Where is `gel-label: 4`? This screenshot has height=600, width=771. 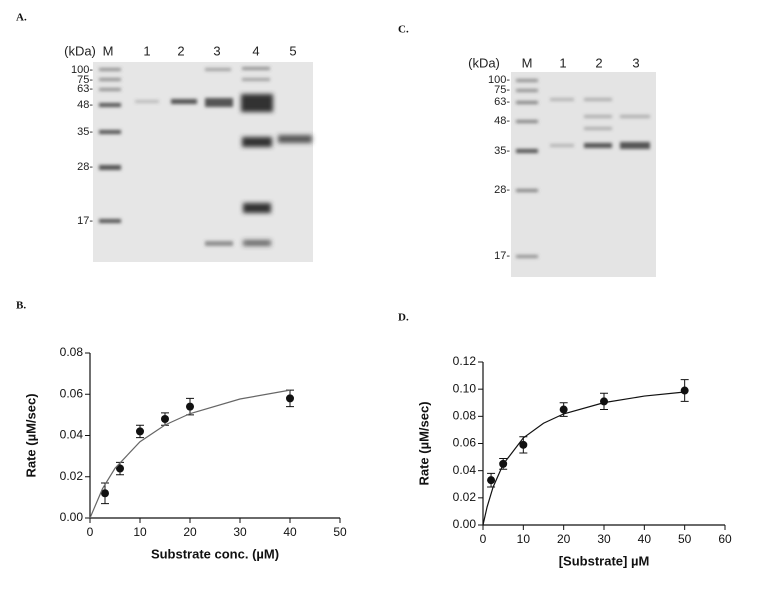
gel-label: 4 is located at coordinates (255, 50).